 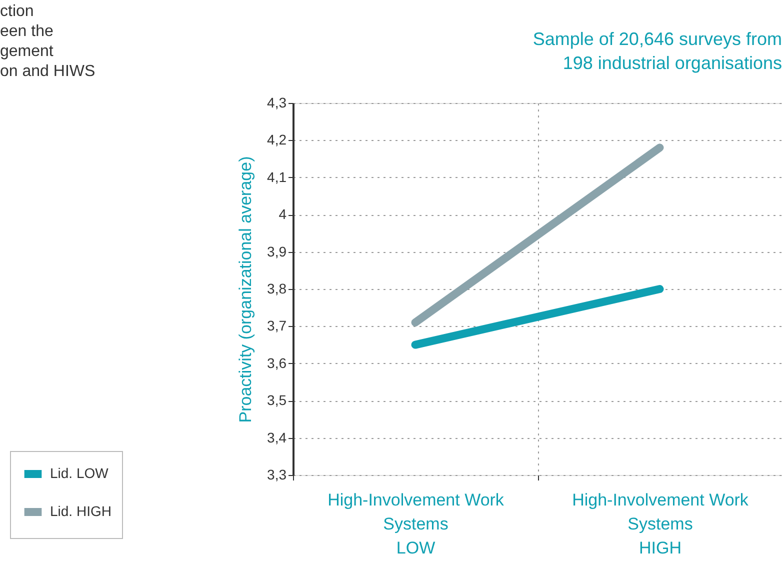 I want to click on x-tick-label: High-Involvement Work Systems LOW, so click(x=416, y=524).